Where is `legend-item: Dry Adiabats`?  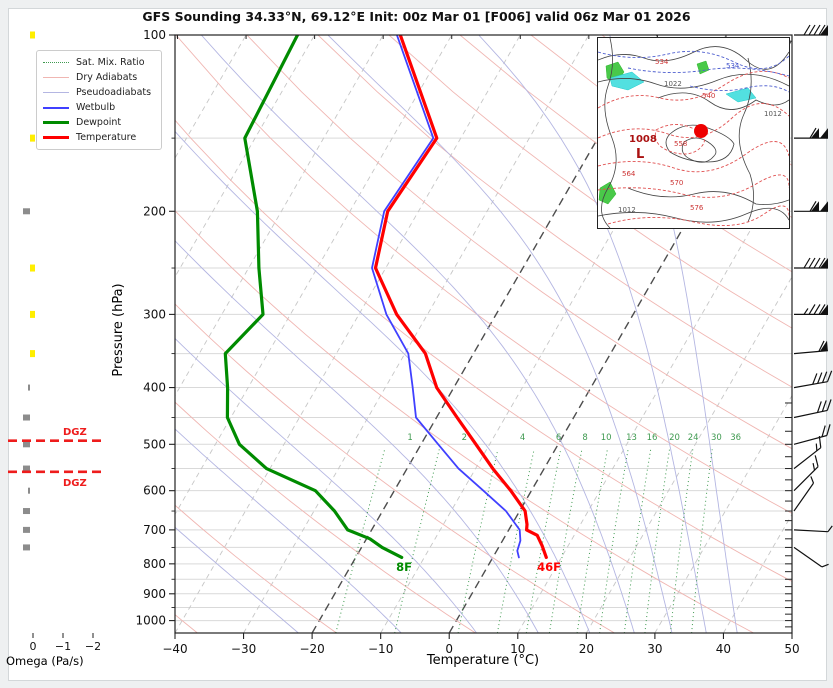
legend-item: Dry Adiabats is located at coordinates (99, 77).